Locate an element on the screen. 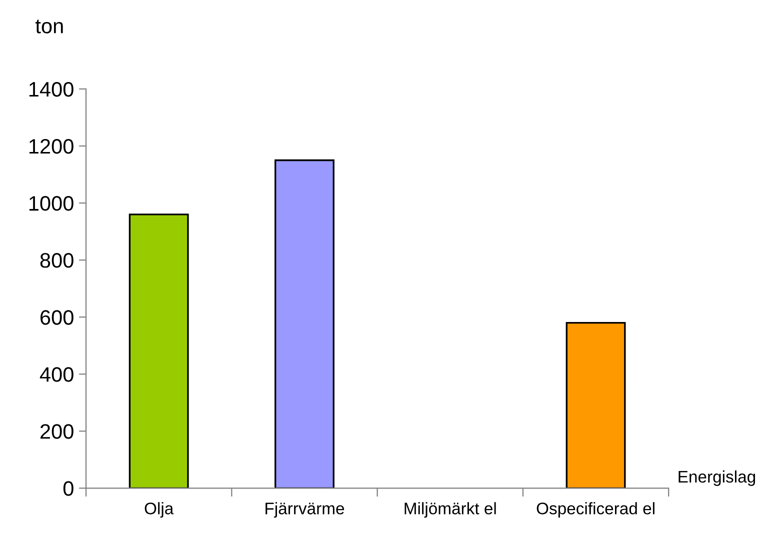 The width and height of the screenshot is (782, 556). y-tick-label: 800 is located at coordinates (57, 260).